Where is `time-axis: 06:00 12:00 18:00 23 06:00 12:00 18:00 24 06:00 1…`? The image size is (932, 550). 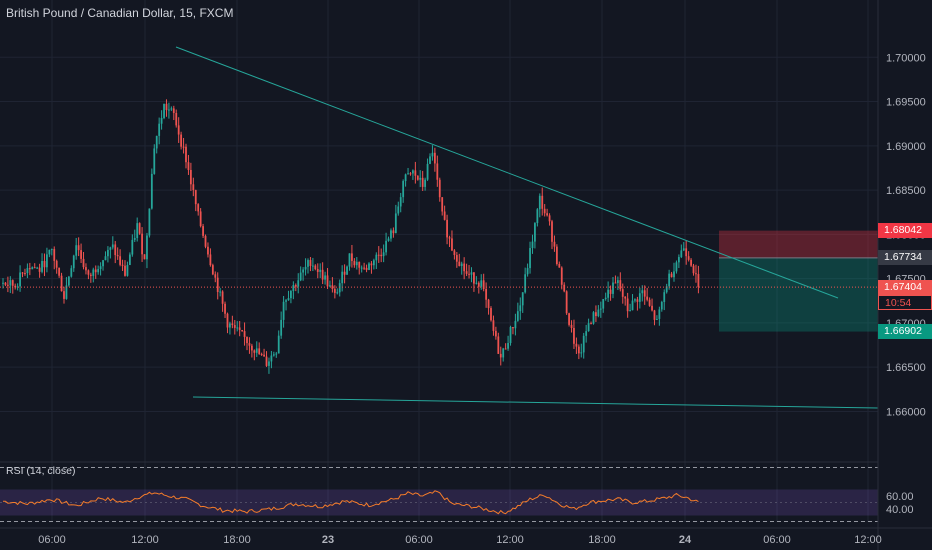
time-axis: 06:00 12:00 18:00 23 06:00 12:00 18:00 24 06:00 1… is located at coordinates (466, 536).